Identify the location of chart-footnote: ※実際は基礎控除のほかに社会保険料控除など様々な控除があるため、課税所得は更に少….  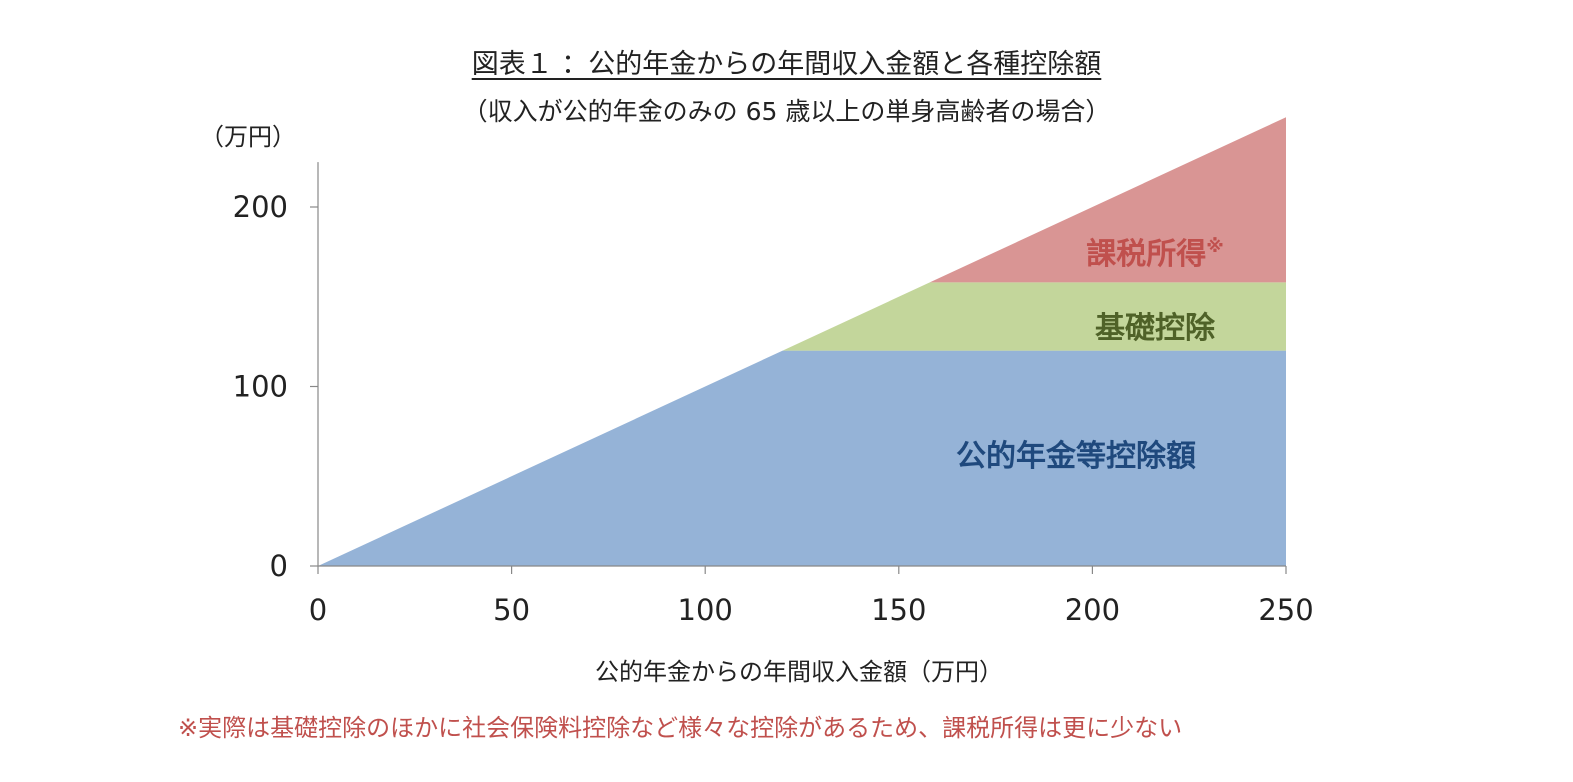
(680, 728).